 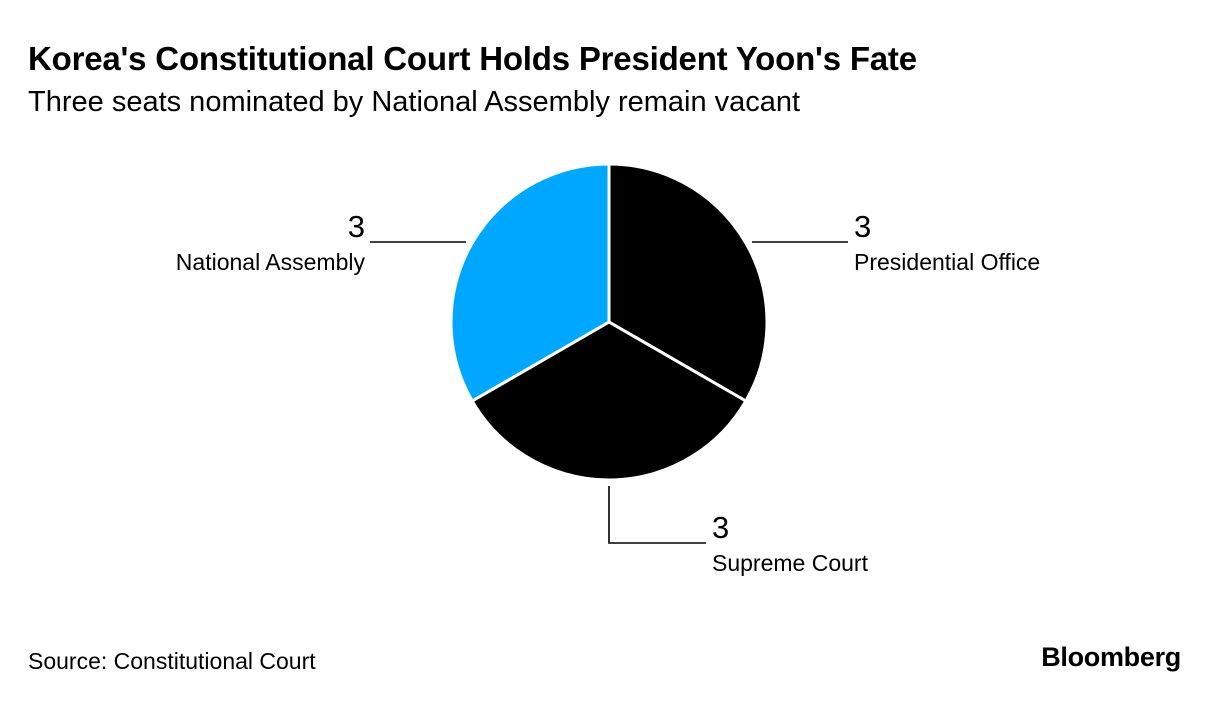 What do you see at coordinates (530, 282) in the screenshot?
I see `pie-slice-national-assembly` at bounding box center [530, 282].